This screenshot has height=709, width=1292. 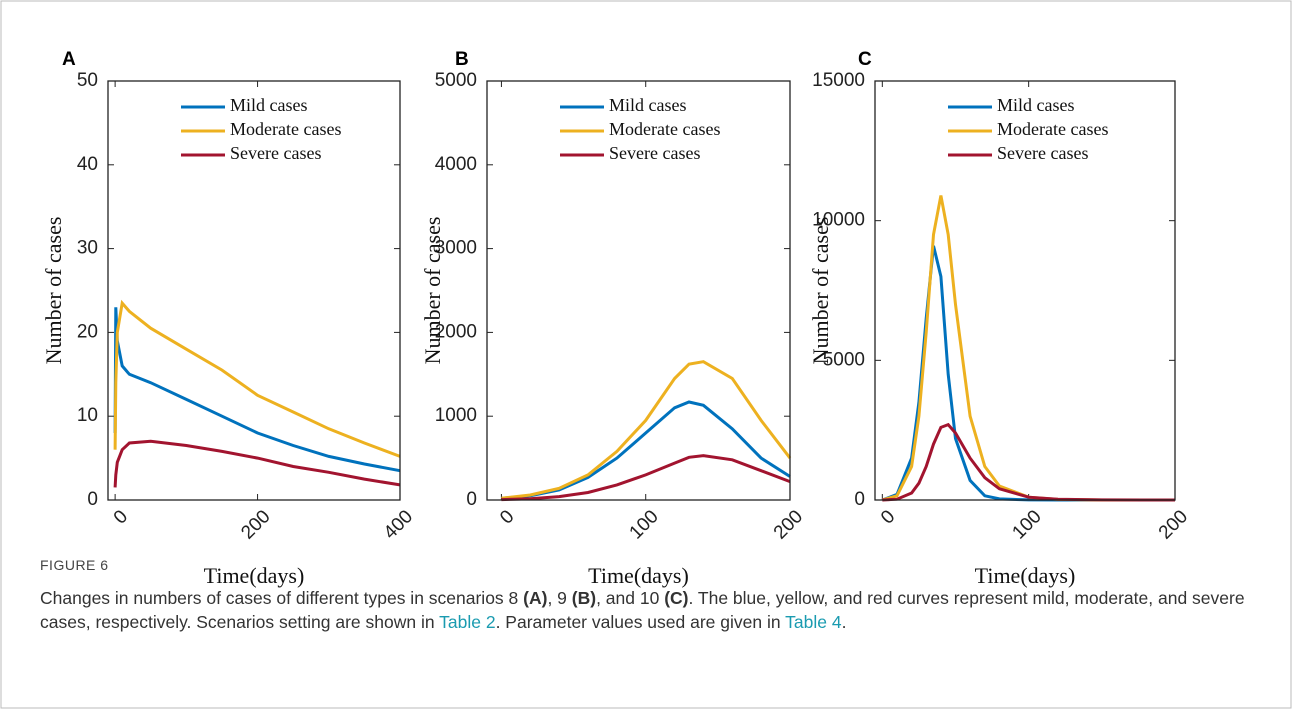 What do you see at coordinates (630, 598) in the screenshot?
I see `caption-text: , and 10` at bounding box center [630, 598].